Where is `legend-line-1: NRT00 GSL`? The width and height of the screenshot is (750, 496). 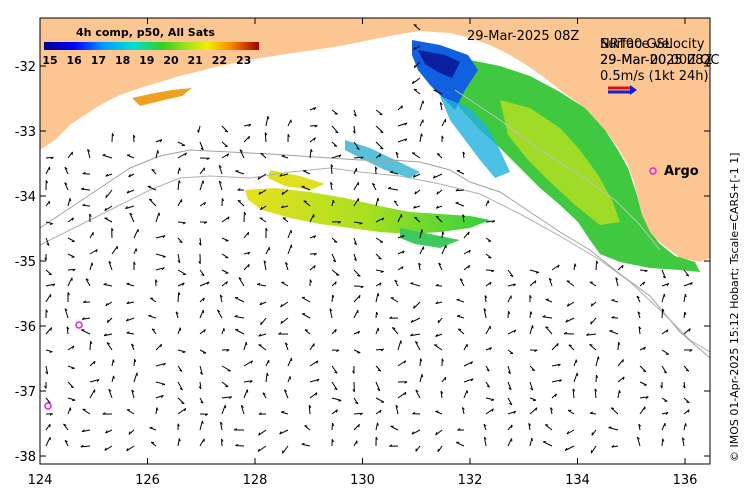
legend-line-1: NRT00 GSL is located at coordinates (636, 44).